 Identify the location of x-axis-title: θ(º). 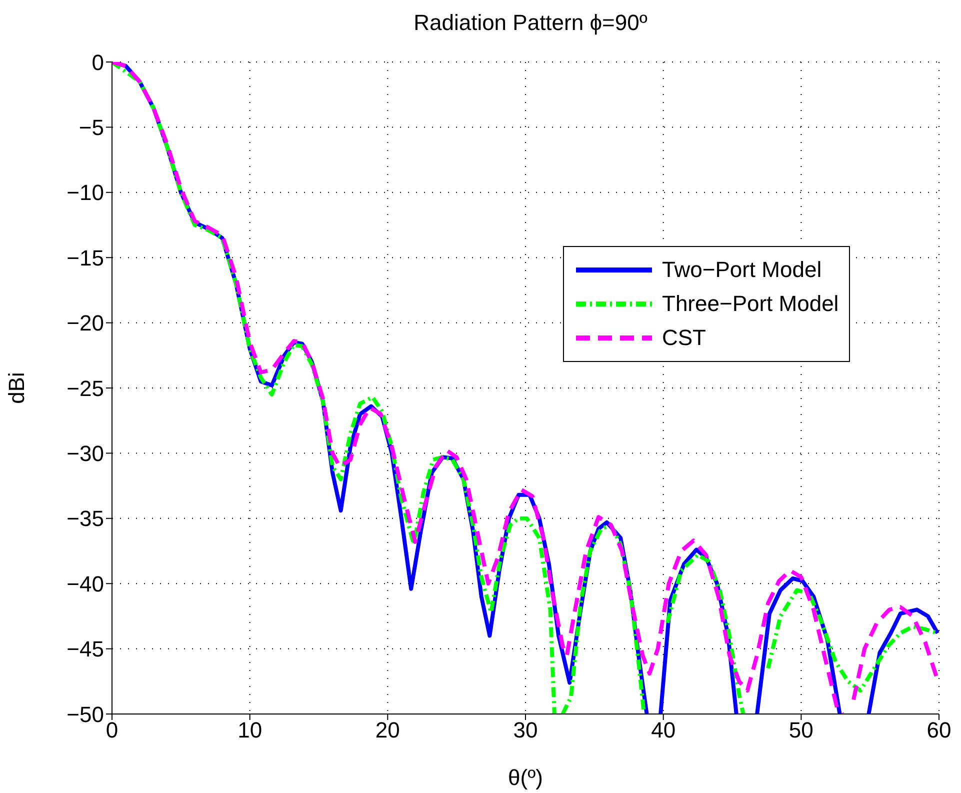
(525, 777).